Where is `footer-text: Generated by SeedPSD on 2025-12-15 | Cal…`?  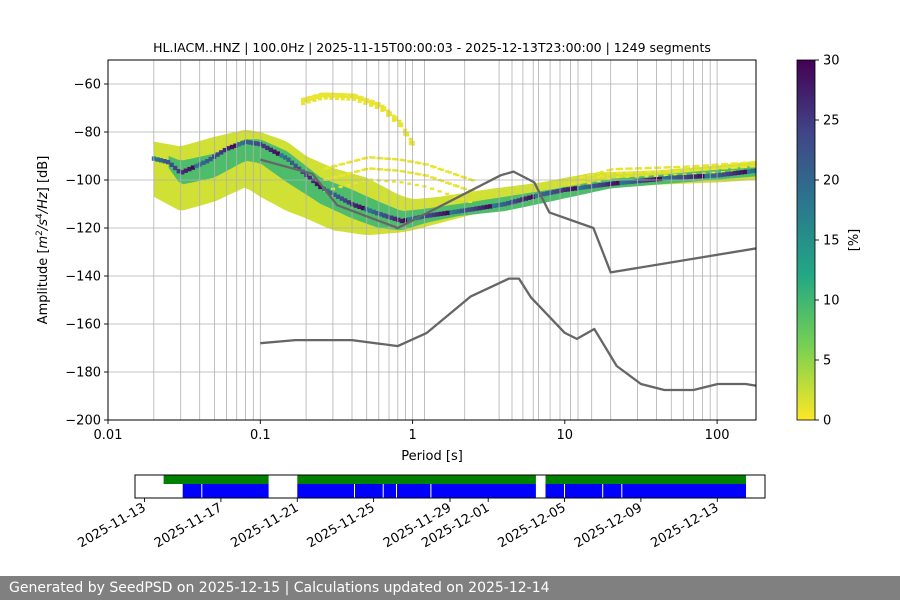 footer-text: Generated by SeedPSD on 2025-12-15 | Cal… is located at coordinates (279, 588).